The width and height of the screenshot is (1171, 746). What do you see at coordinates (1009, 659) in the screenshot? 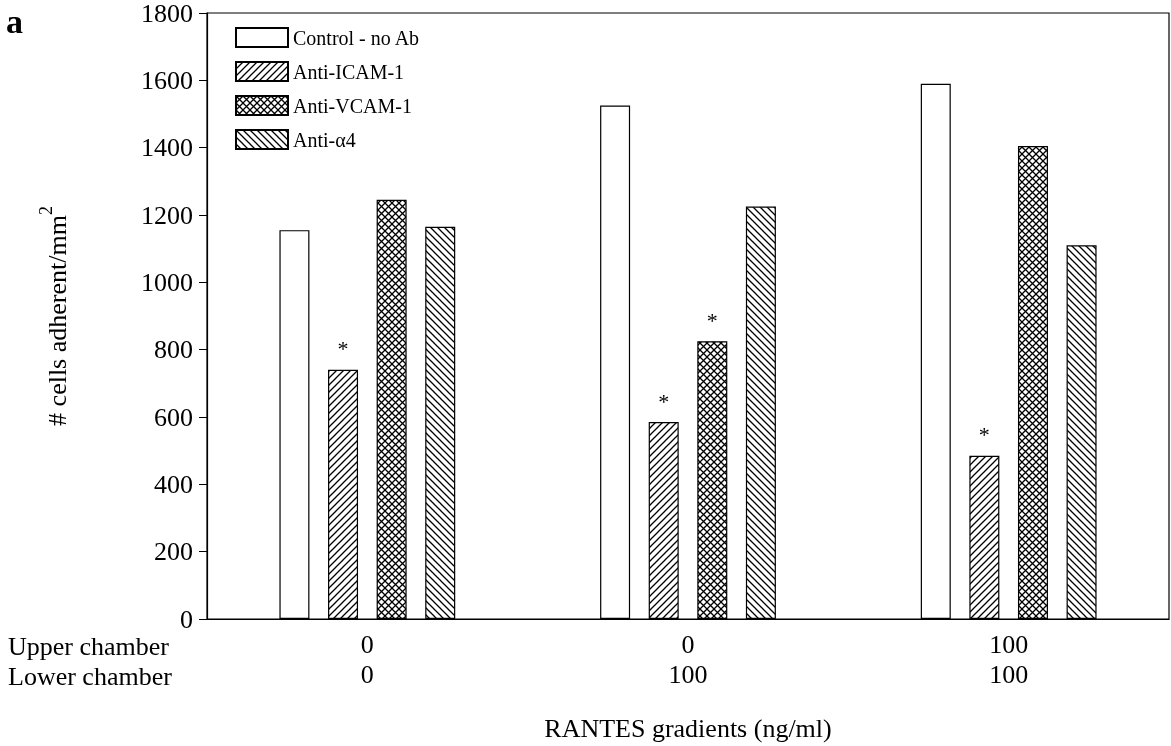
I see `x-tick-label: 100 100` at bounding box center [1009, 659].